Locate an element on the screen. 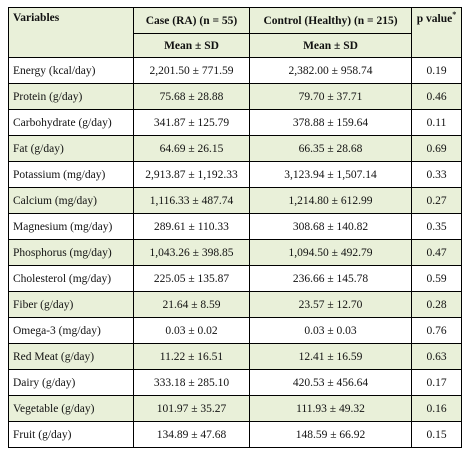 The height and width of the screenshot is (460, 475). cell-case-mean-sd: 64.69 ± 26.15 is located at coordinates (191, 148).